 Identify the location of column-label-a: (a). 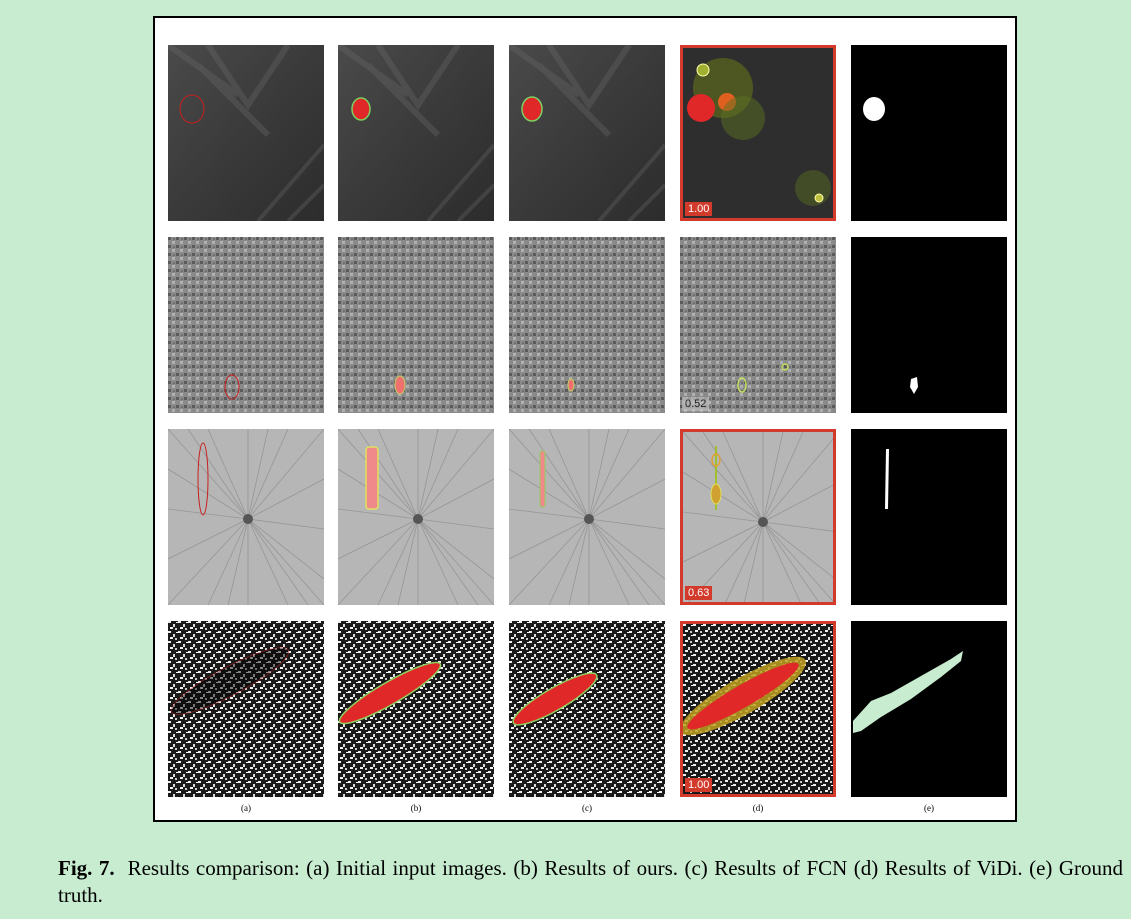
(246, 808).